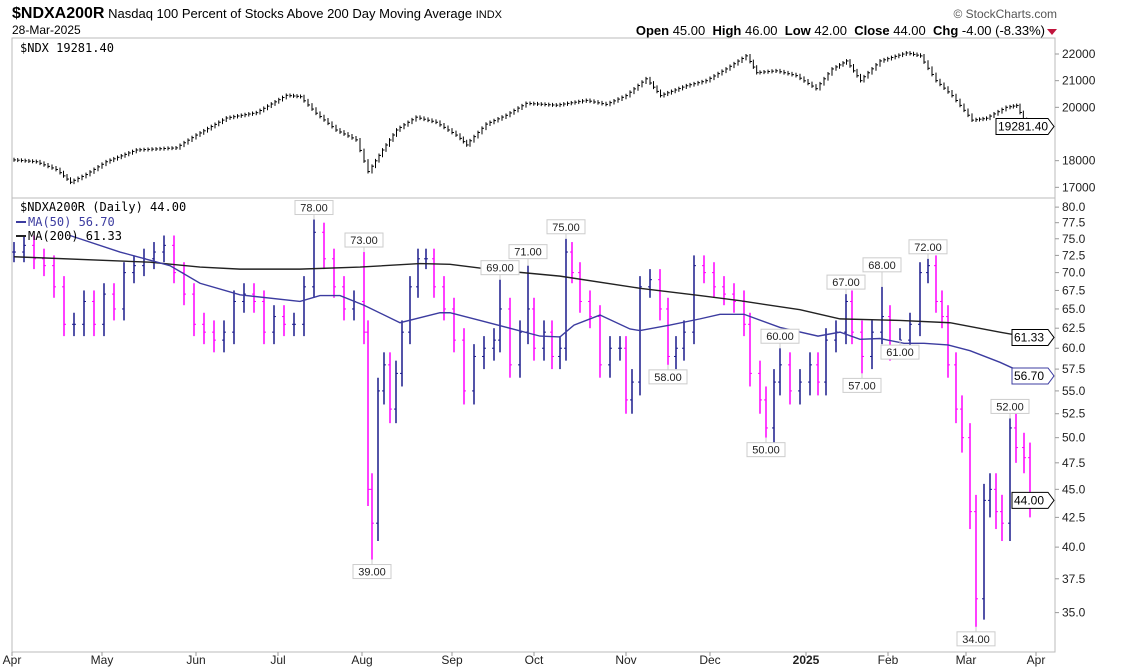  What do you see at coordinates (1074, 438) in the screenshot?
I see `indicator-ytick-label: 50.0` at bounding box center [1074, 438].